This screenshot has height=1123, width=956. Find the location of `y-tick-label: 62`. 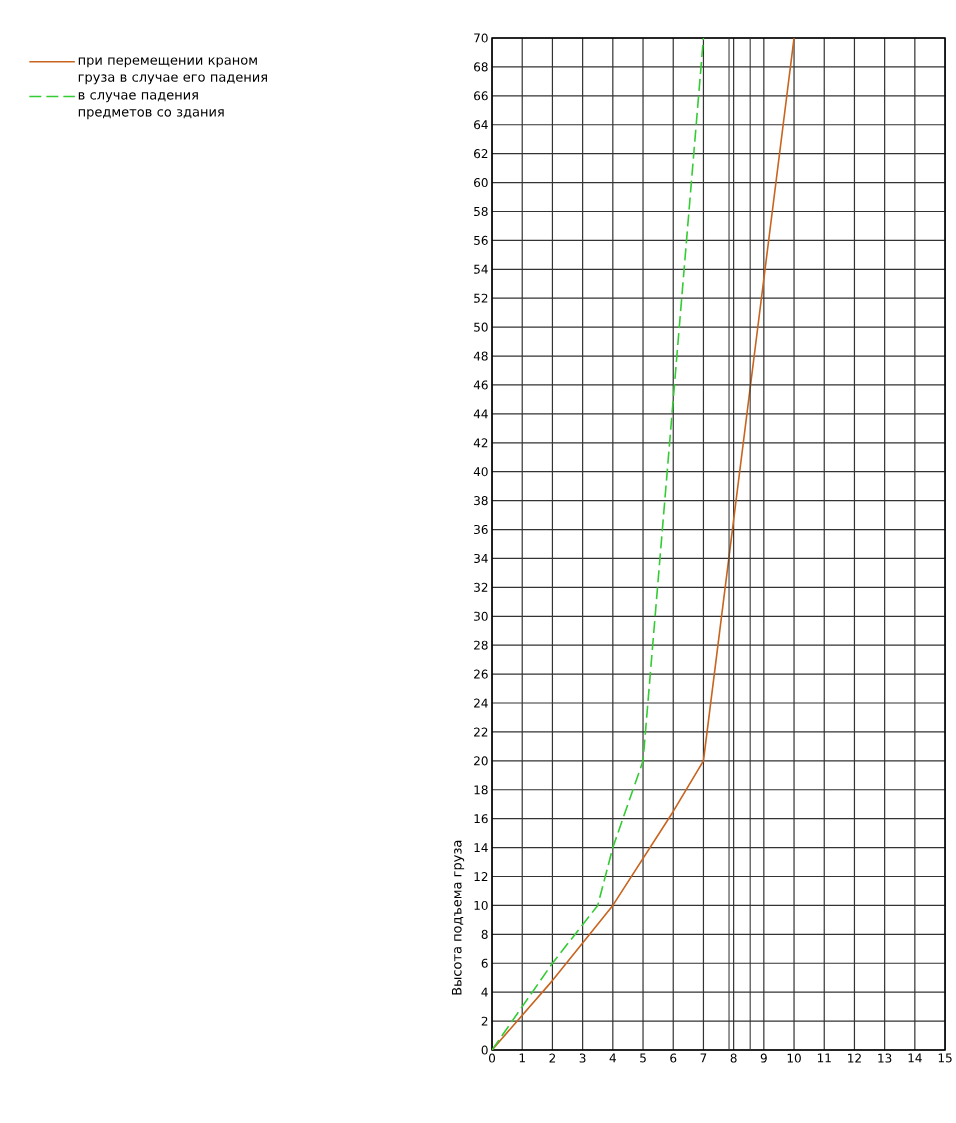

y-tick-label: 62 is located at coordinates (481, 154).